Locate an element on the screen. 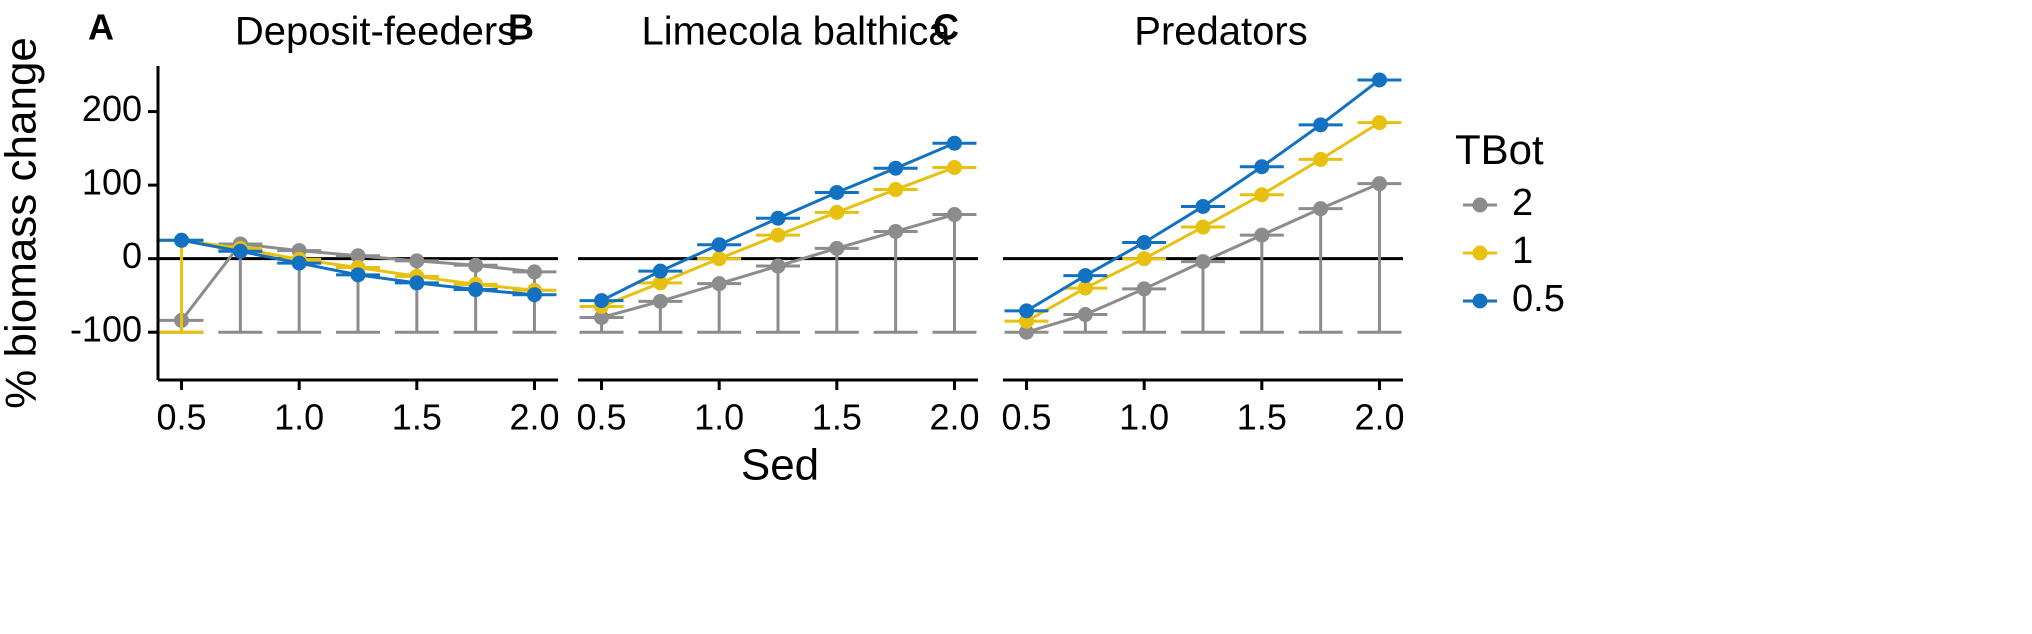  panel-letter: B is located at coordinates (521, 27).